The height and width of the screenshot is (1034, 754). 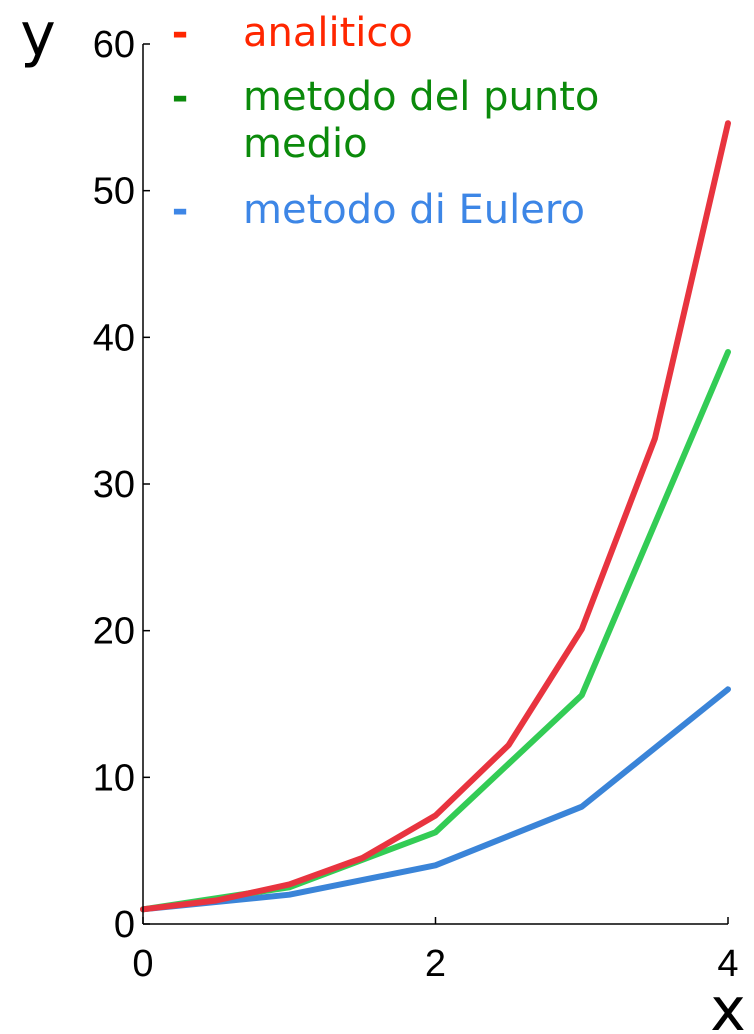 What do you see at coordinates (114, 338) in the screenshot?
I see `y-tick-label: 40` at bounding box center [114, 338].